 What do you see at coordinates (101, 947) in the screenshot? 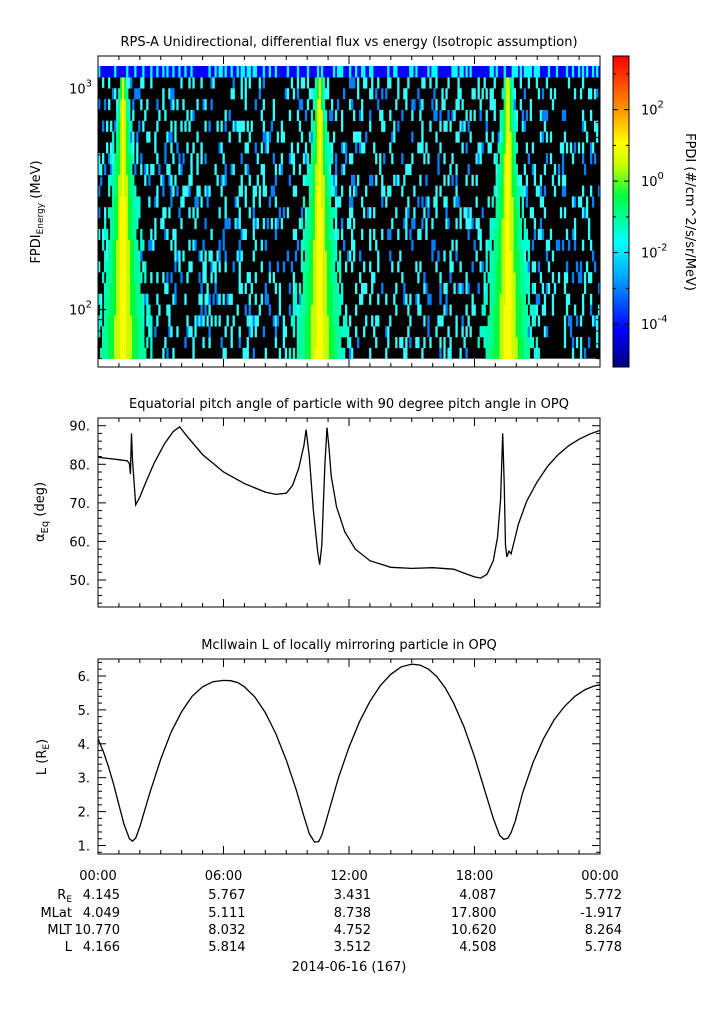
I see `ephemeris-value: 4.166` at bounding box center [101, 947].